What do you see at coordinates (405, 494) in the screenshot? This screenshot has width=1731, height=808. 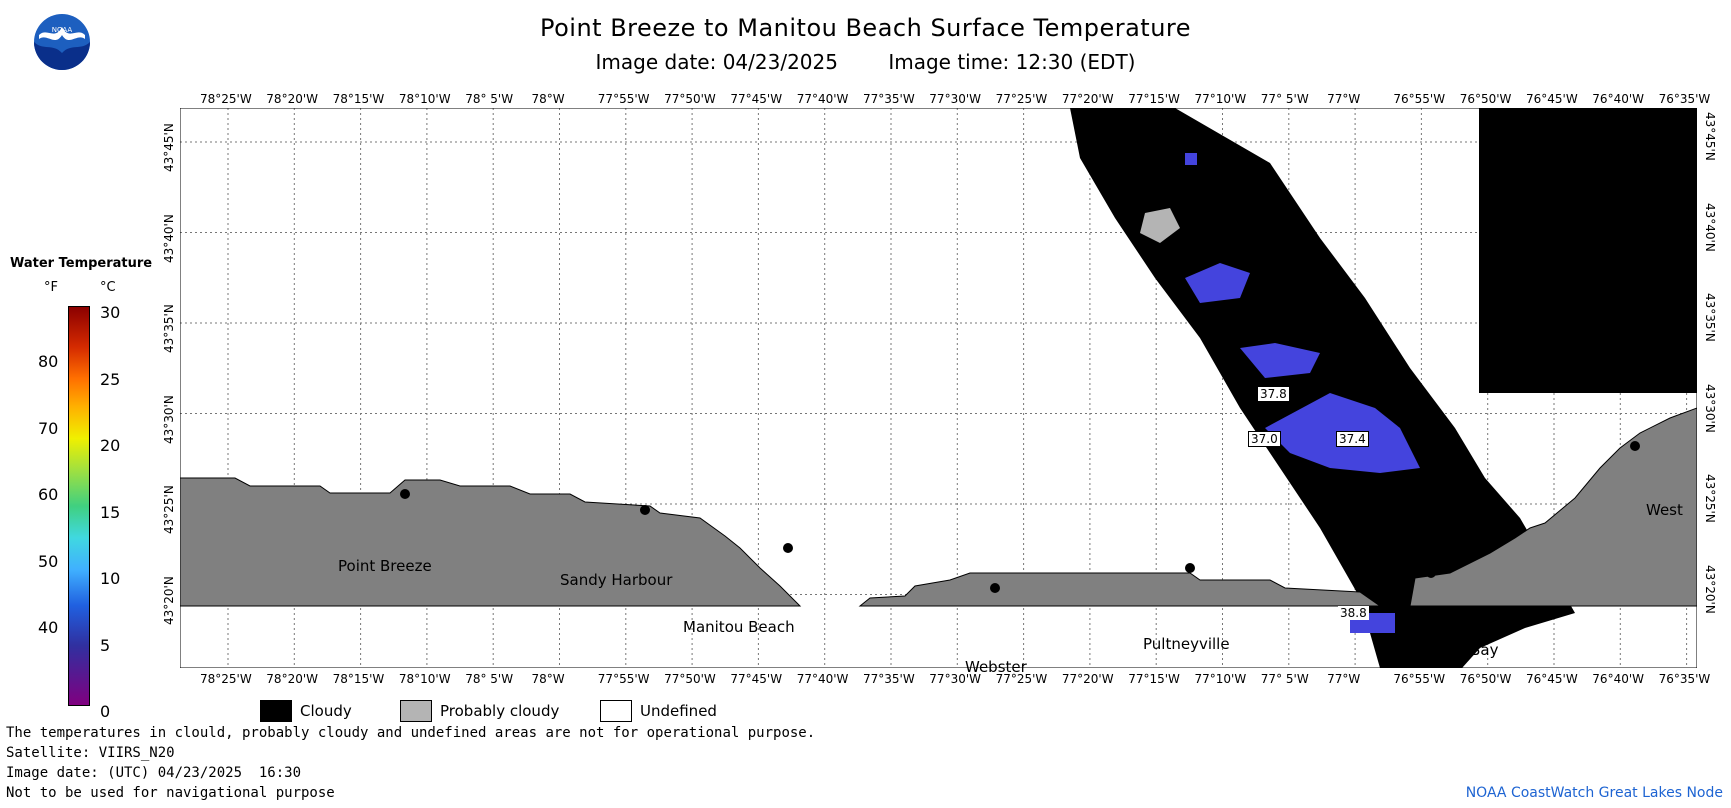 I see `place-dot-point-breeze` at bounding box center [405, 494].